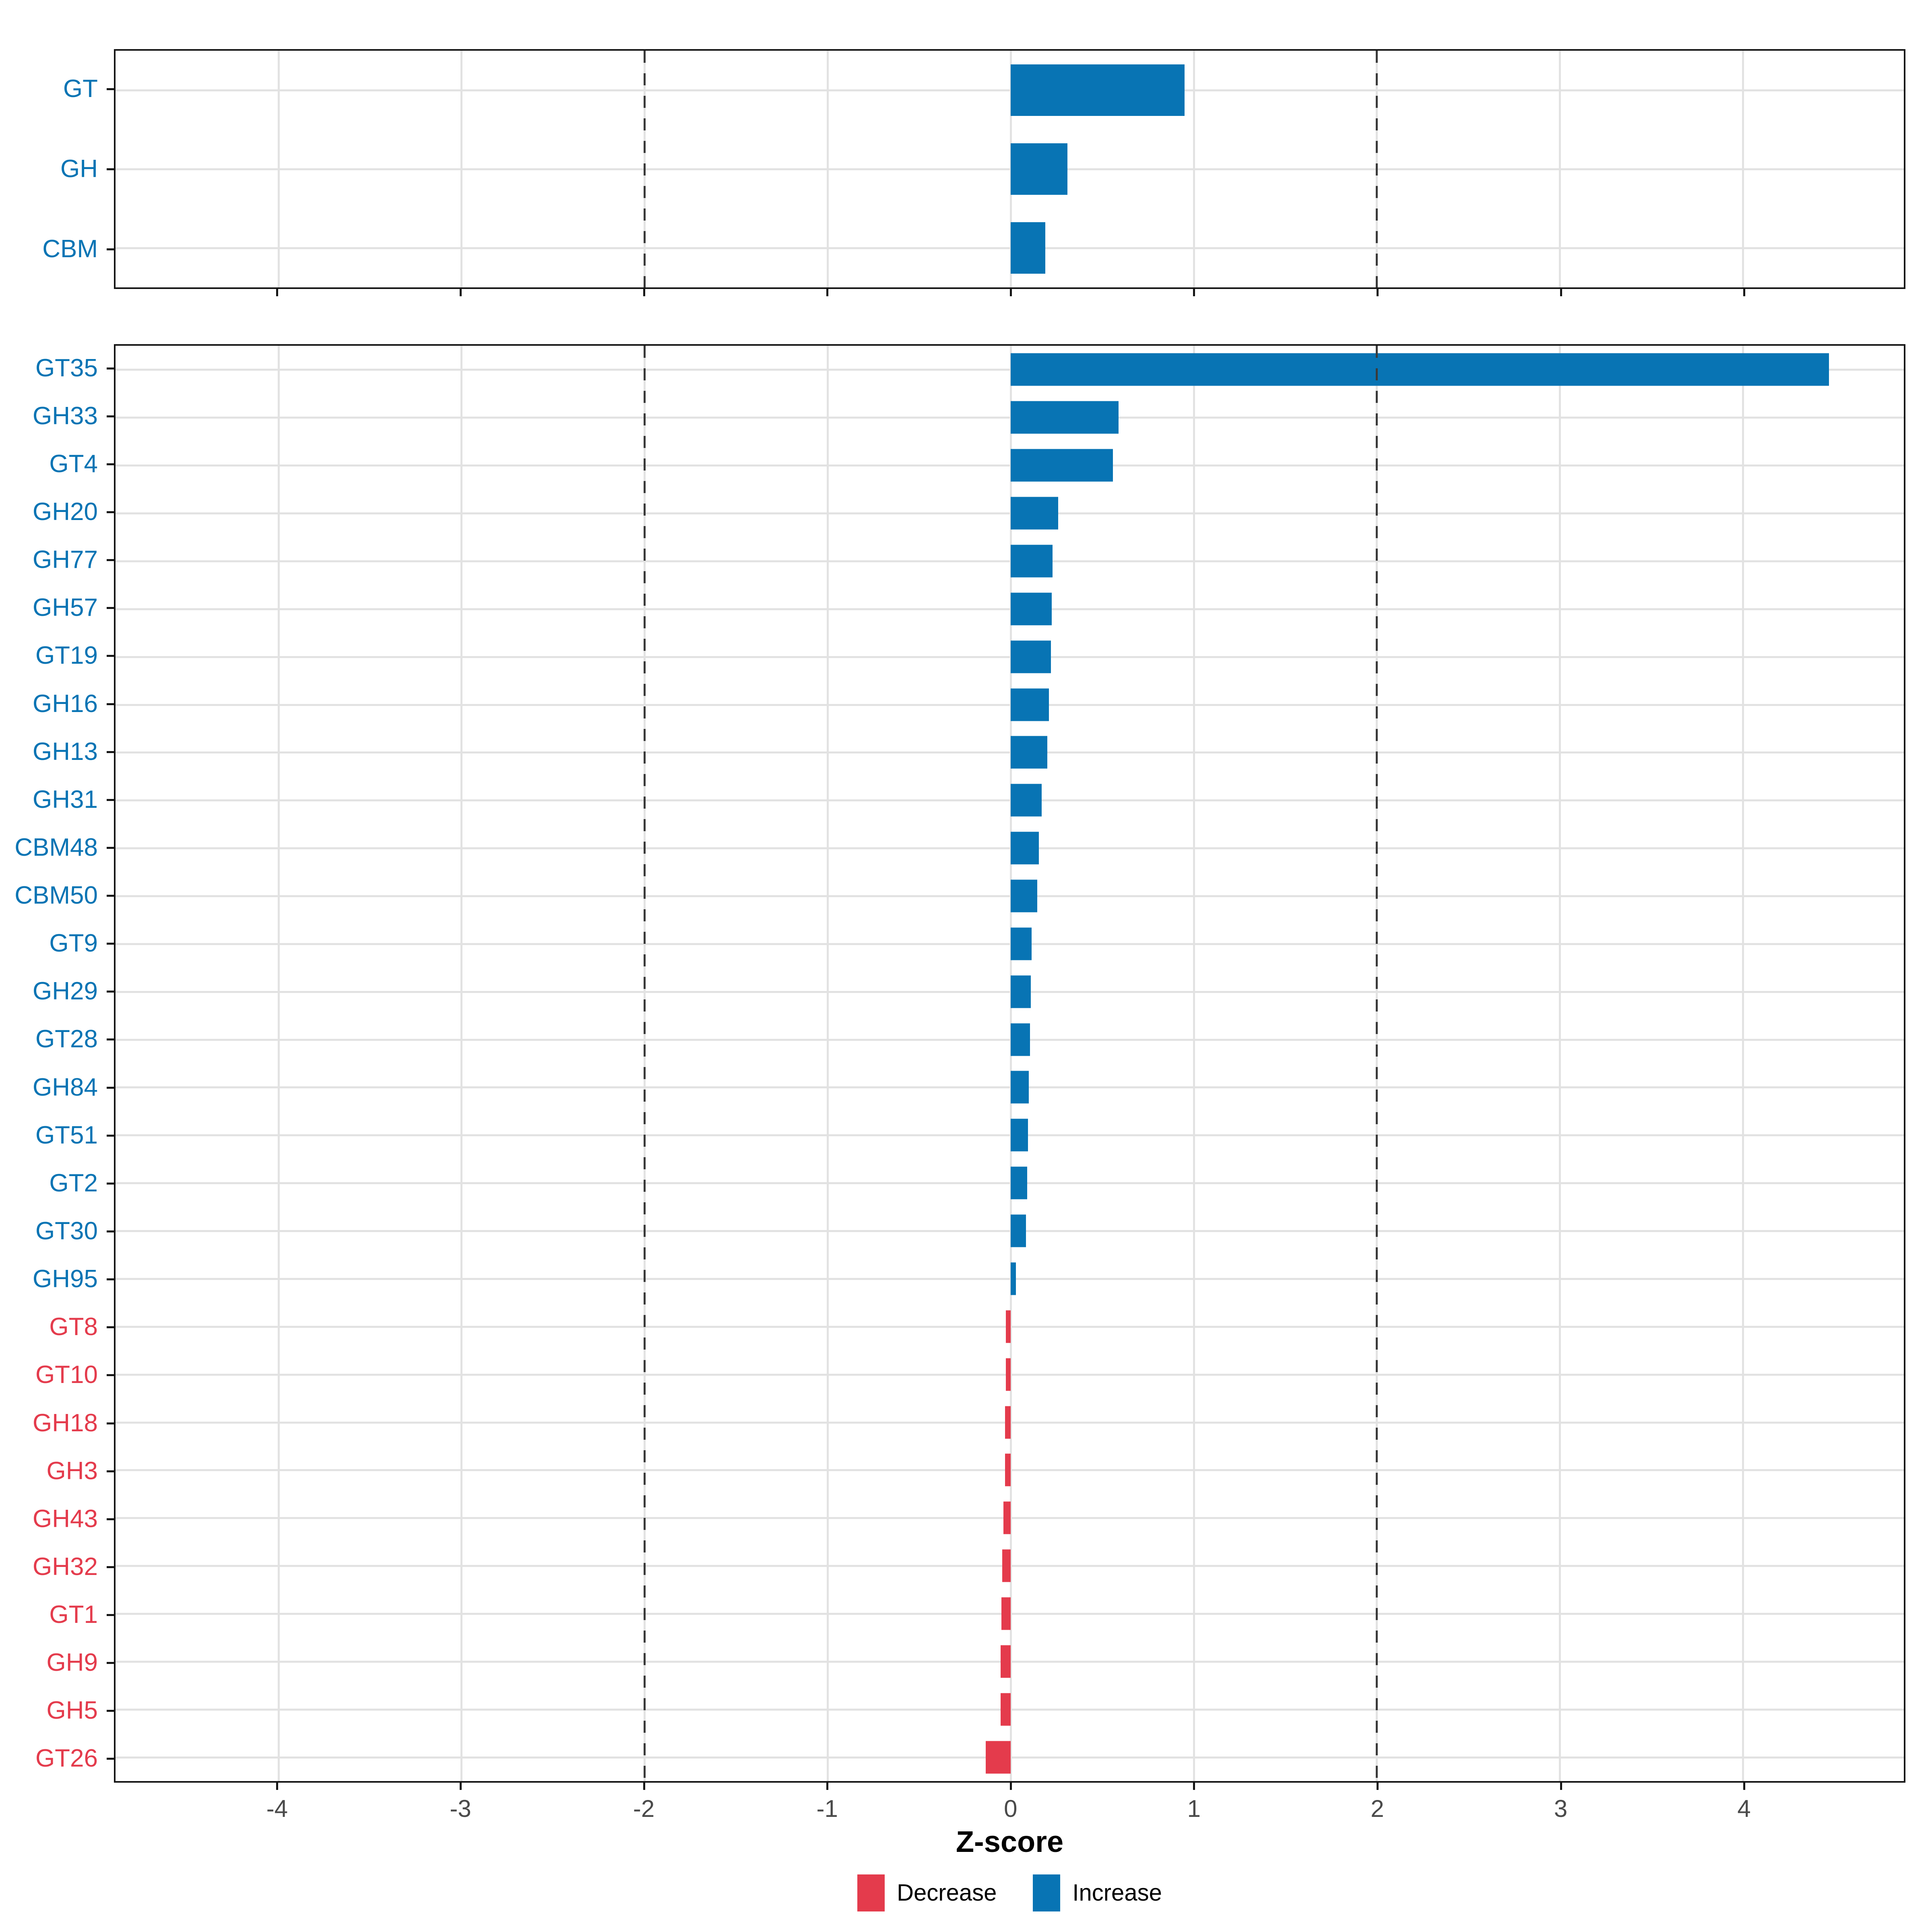  Describe the element at coordinates (73, 1183) in the screenshot. I see `y-axis-label-GT2: GT2` at that location.